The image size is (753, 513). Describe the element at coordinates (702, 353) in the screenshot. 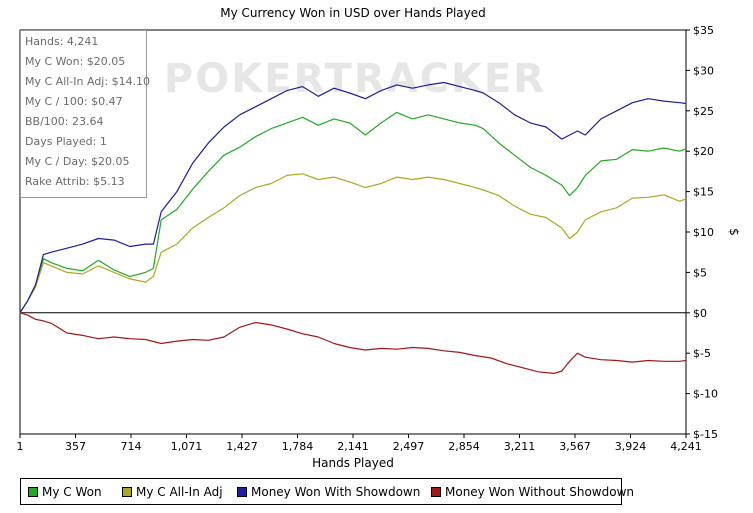

I see `y-tick-label: $-5` at that location.